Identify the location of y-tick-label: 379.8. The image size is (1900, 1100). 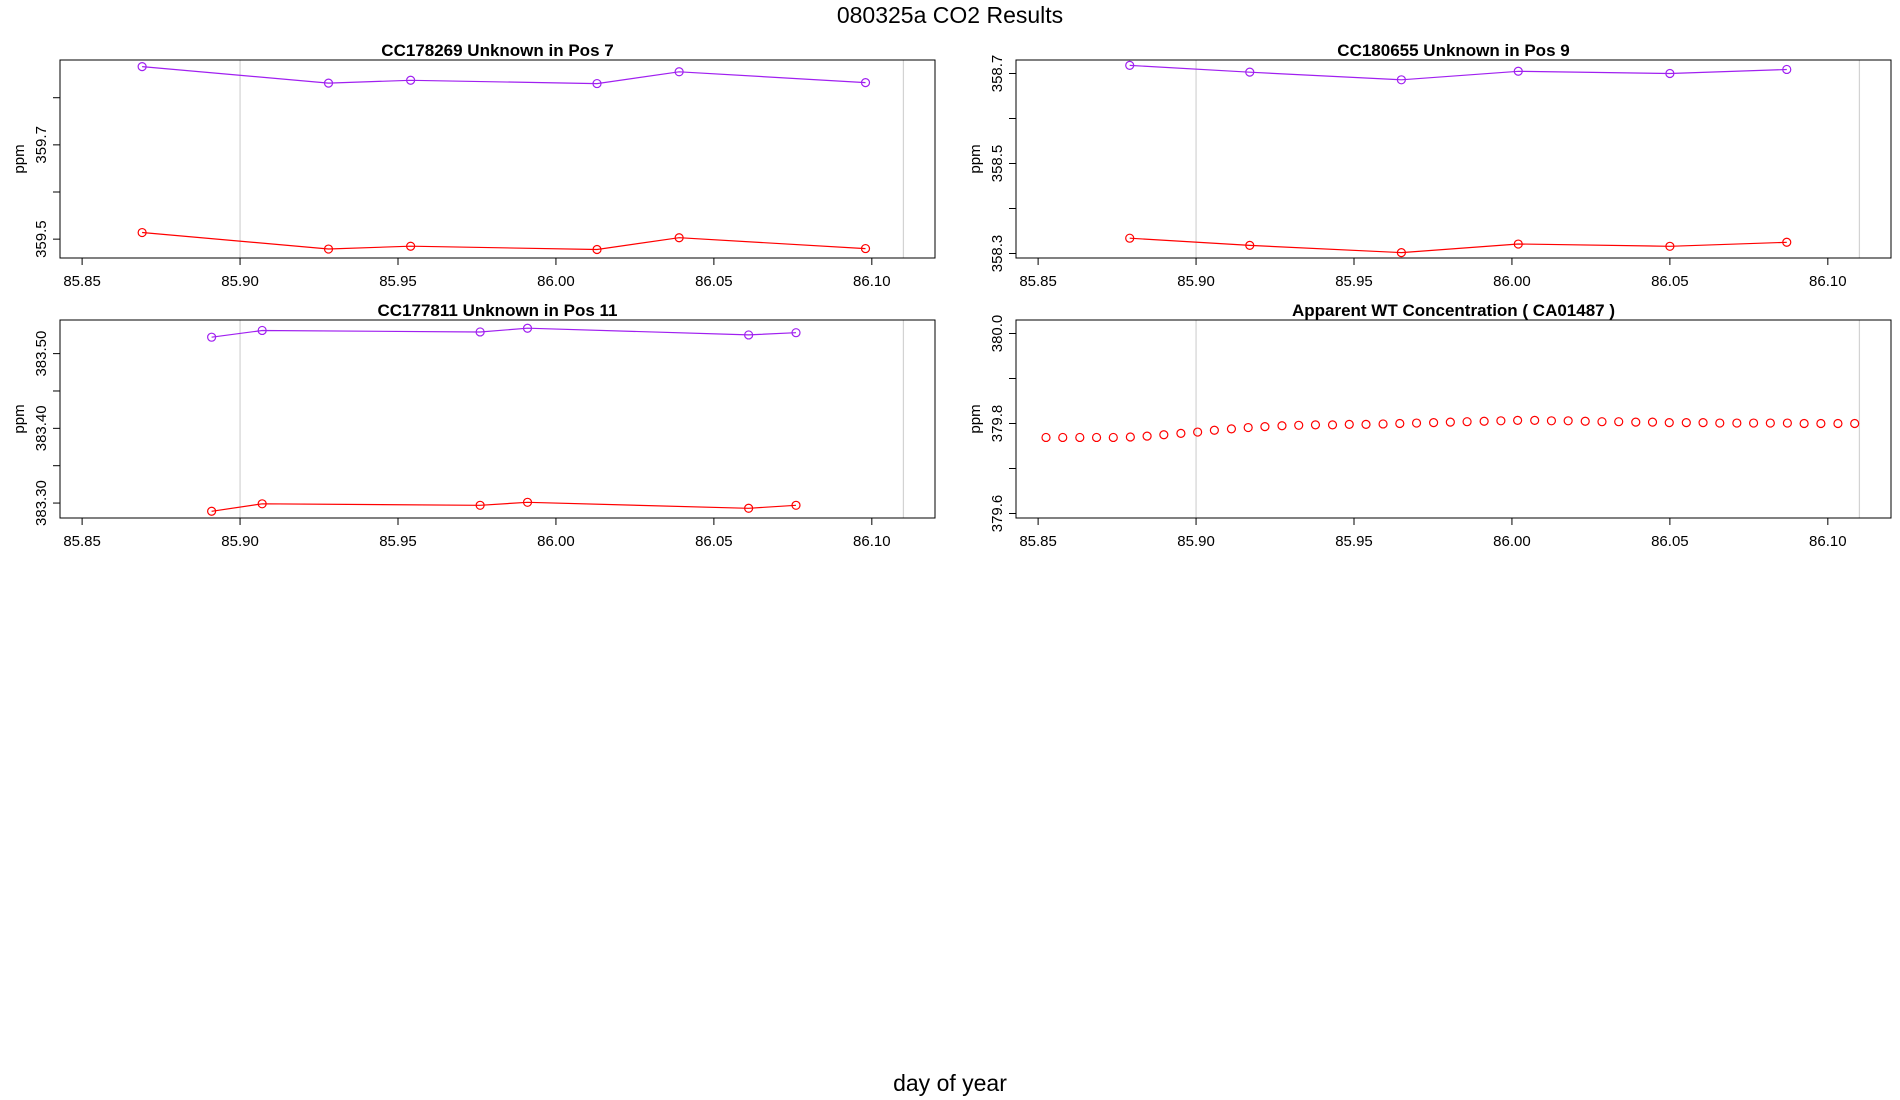
(997, 424).